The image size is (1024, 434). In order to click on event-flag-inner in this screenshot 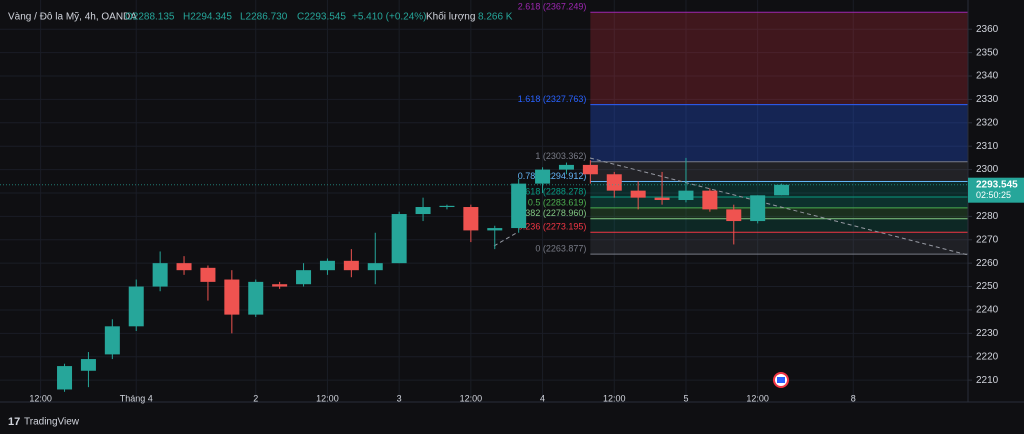, I will do `click(781, 380)`.